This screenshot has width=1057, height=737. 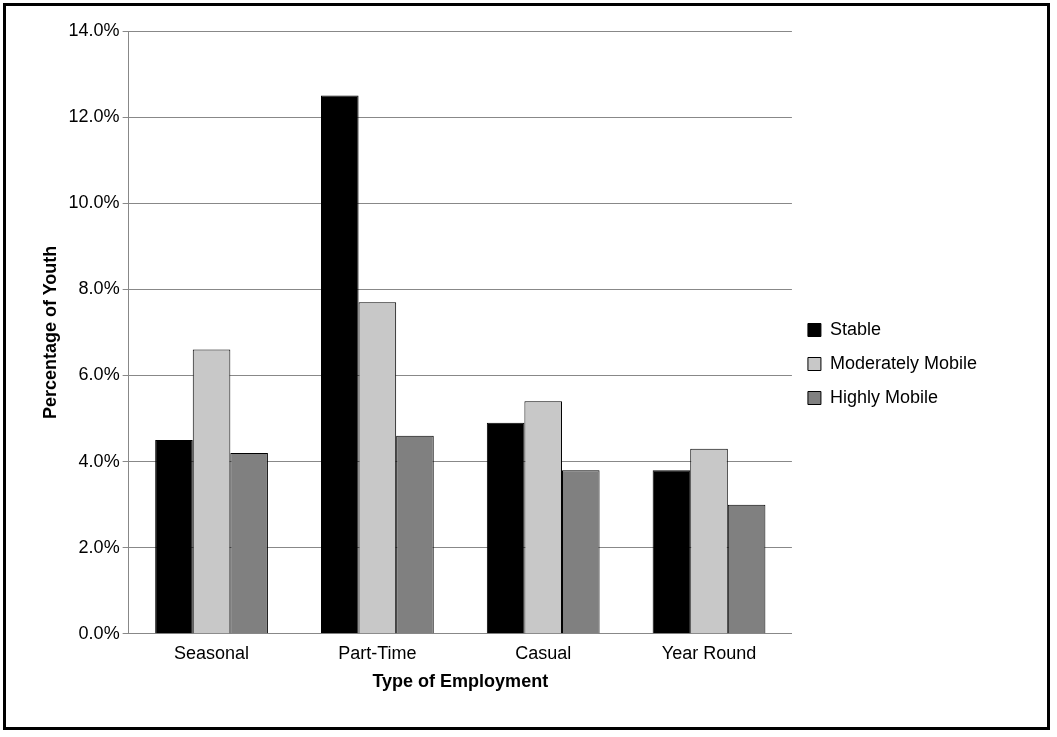 What do you see at coordinates (99, 460) in the screenshot?
I see `y-tick-label: 4.0%` at bounding box center [99, 460].